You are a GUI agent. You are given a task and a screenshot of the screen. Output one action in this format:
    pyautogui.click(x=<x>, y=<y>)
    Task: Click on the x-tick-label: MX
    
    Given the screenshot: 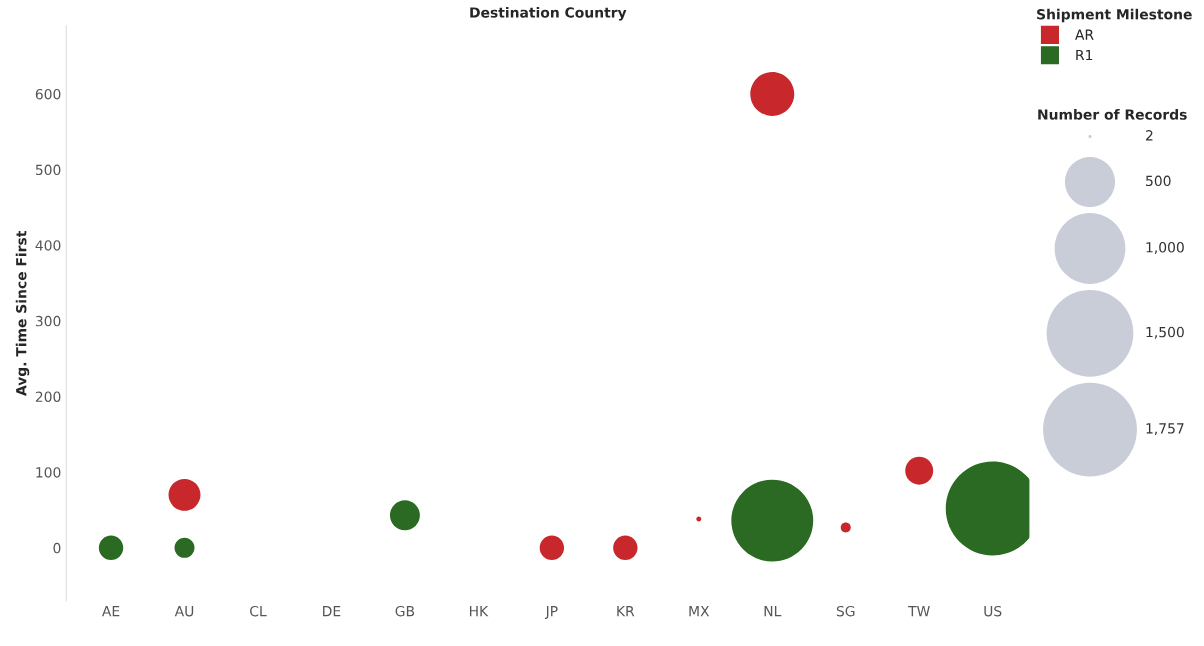 What is the action you would take?
    pyautogui.click(x=699, y=611)
    